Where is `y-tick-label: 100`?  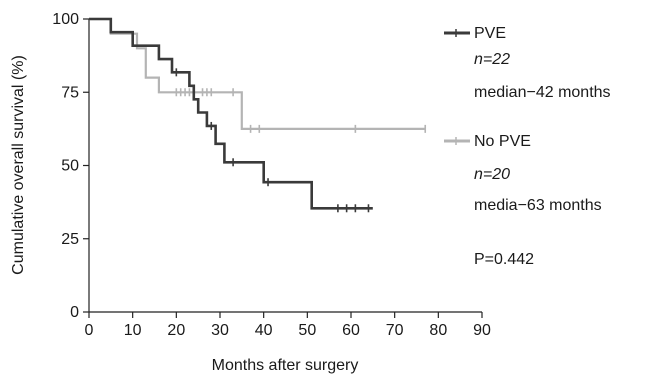
y-tick-label: 100 is located at coordinates (65, 19).